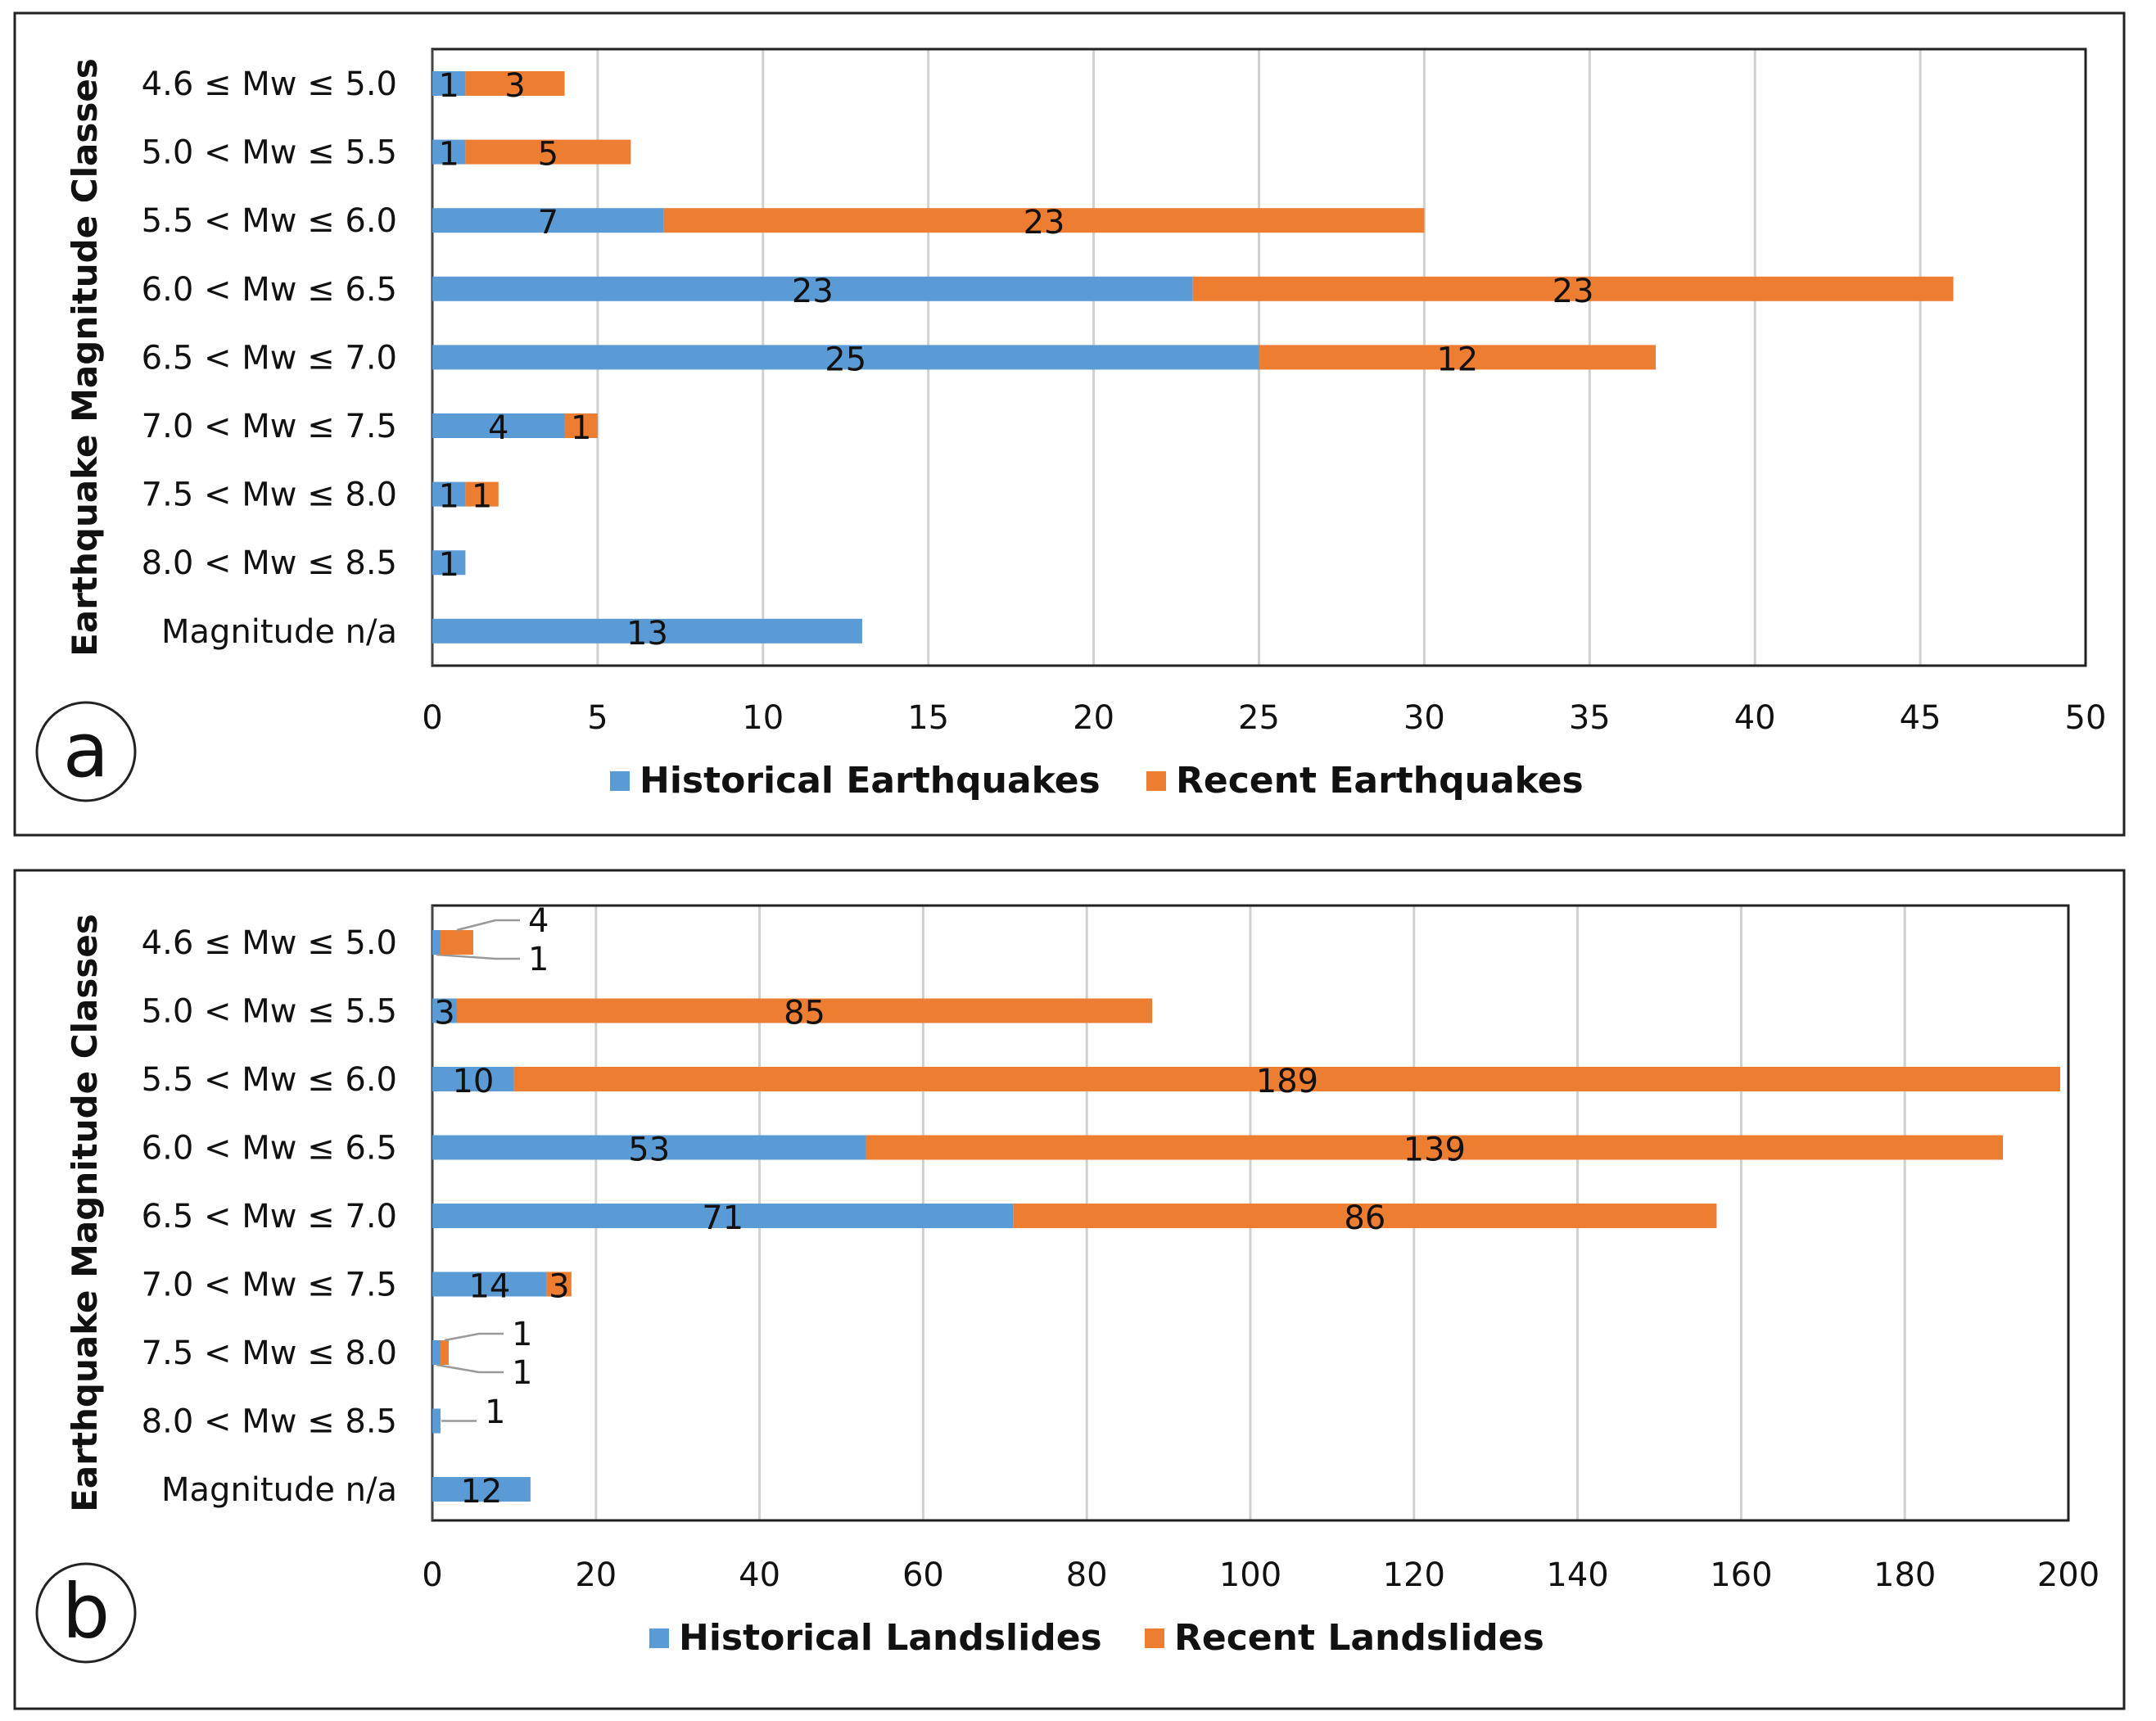 The width and height of the screenshot is (2156, 1721). I want to click on data-label: 139, so click(1434, 1151).